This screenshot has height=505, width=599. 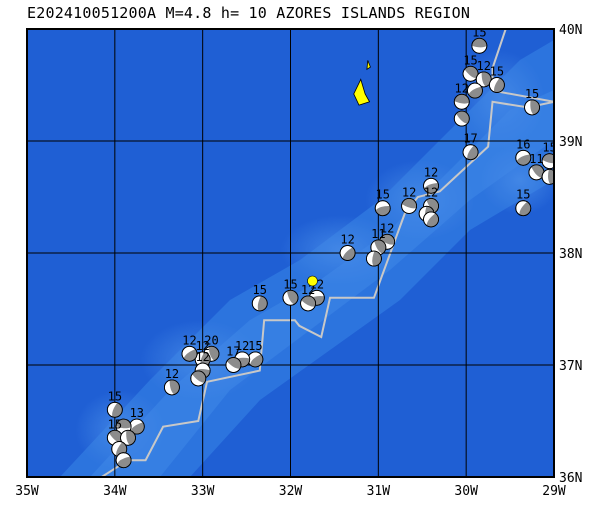 I want to click on lon-tick-label: 29W, so click(x=554, y=491).